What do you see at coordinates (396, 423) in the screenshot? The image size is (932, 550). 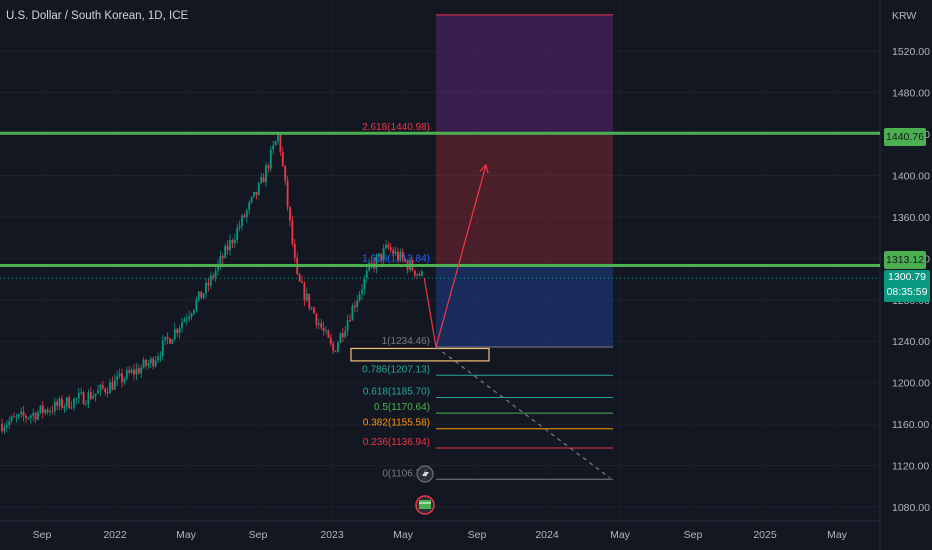 I see `fib-label: 0.382(1155.58)` at bounding box center [396, 423].